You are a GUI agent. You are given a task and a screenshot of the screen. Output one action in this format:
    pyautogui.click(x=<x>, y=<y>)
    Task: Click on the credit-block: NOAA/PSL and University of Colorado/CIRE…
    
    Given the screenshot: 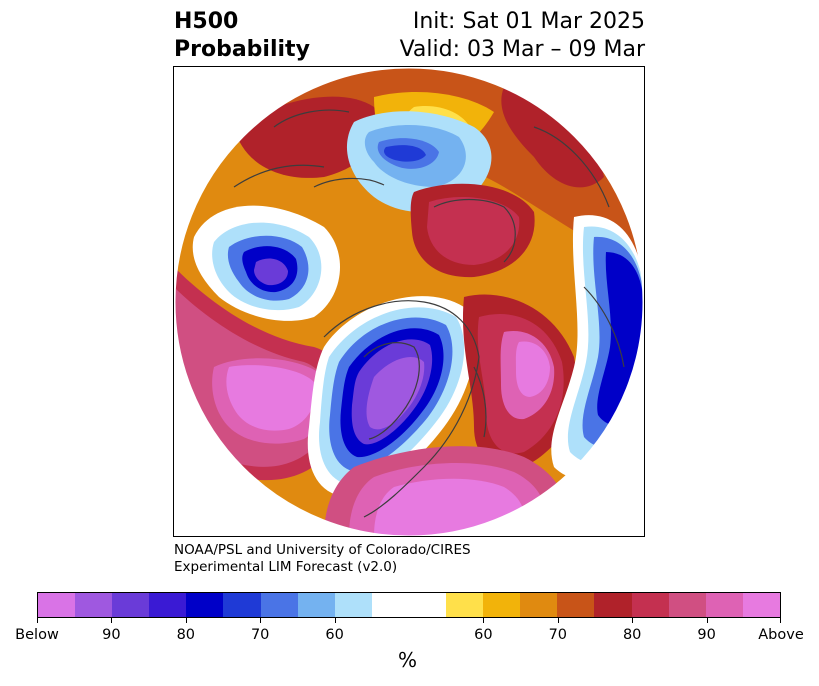 What is the action you would take?
    pyautogui.click(x=322, y=559)
    